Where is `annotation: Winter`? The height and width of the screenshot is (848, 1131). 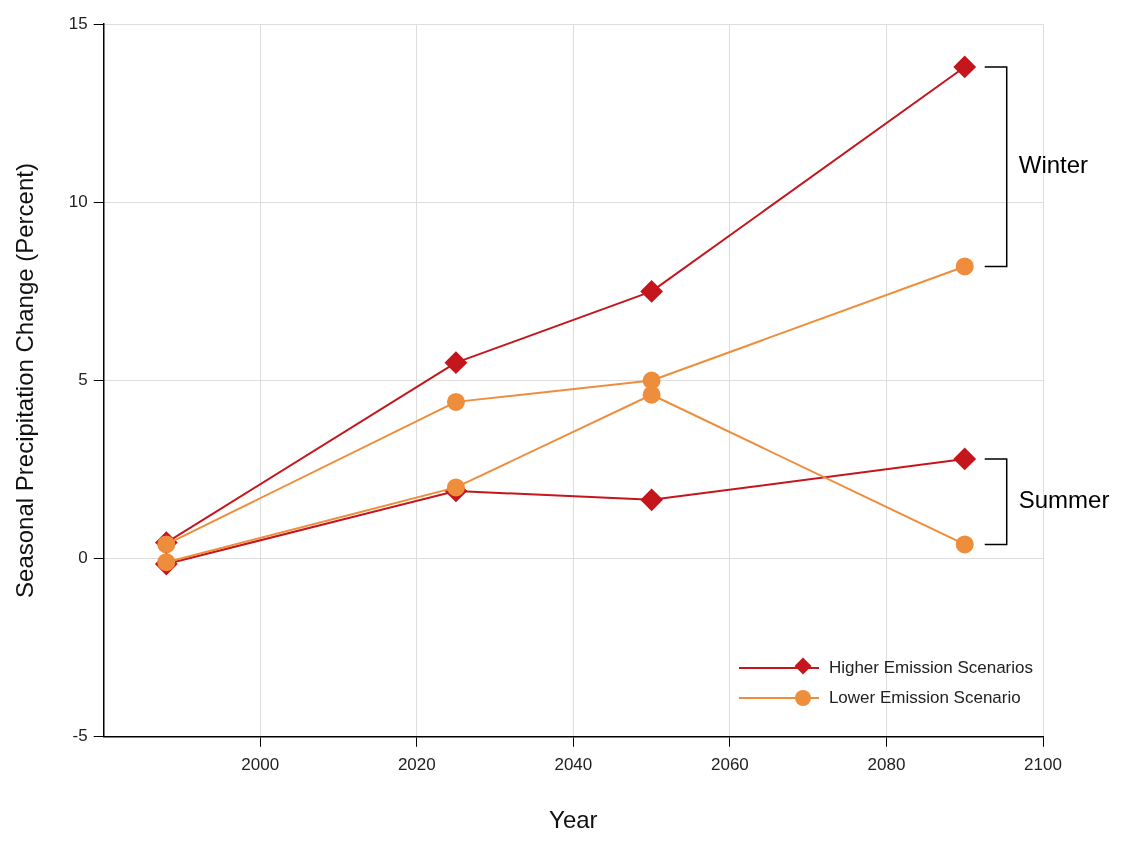 annotation: Winter is located at coordinates (1053, 165).